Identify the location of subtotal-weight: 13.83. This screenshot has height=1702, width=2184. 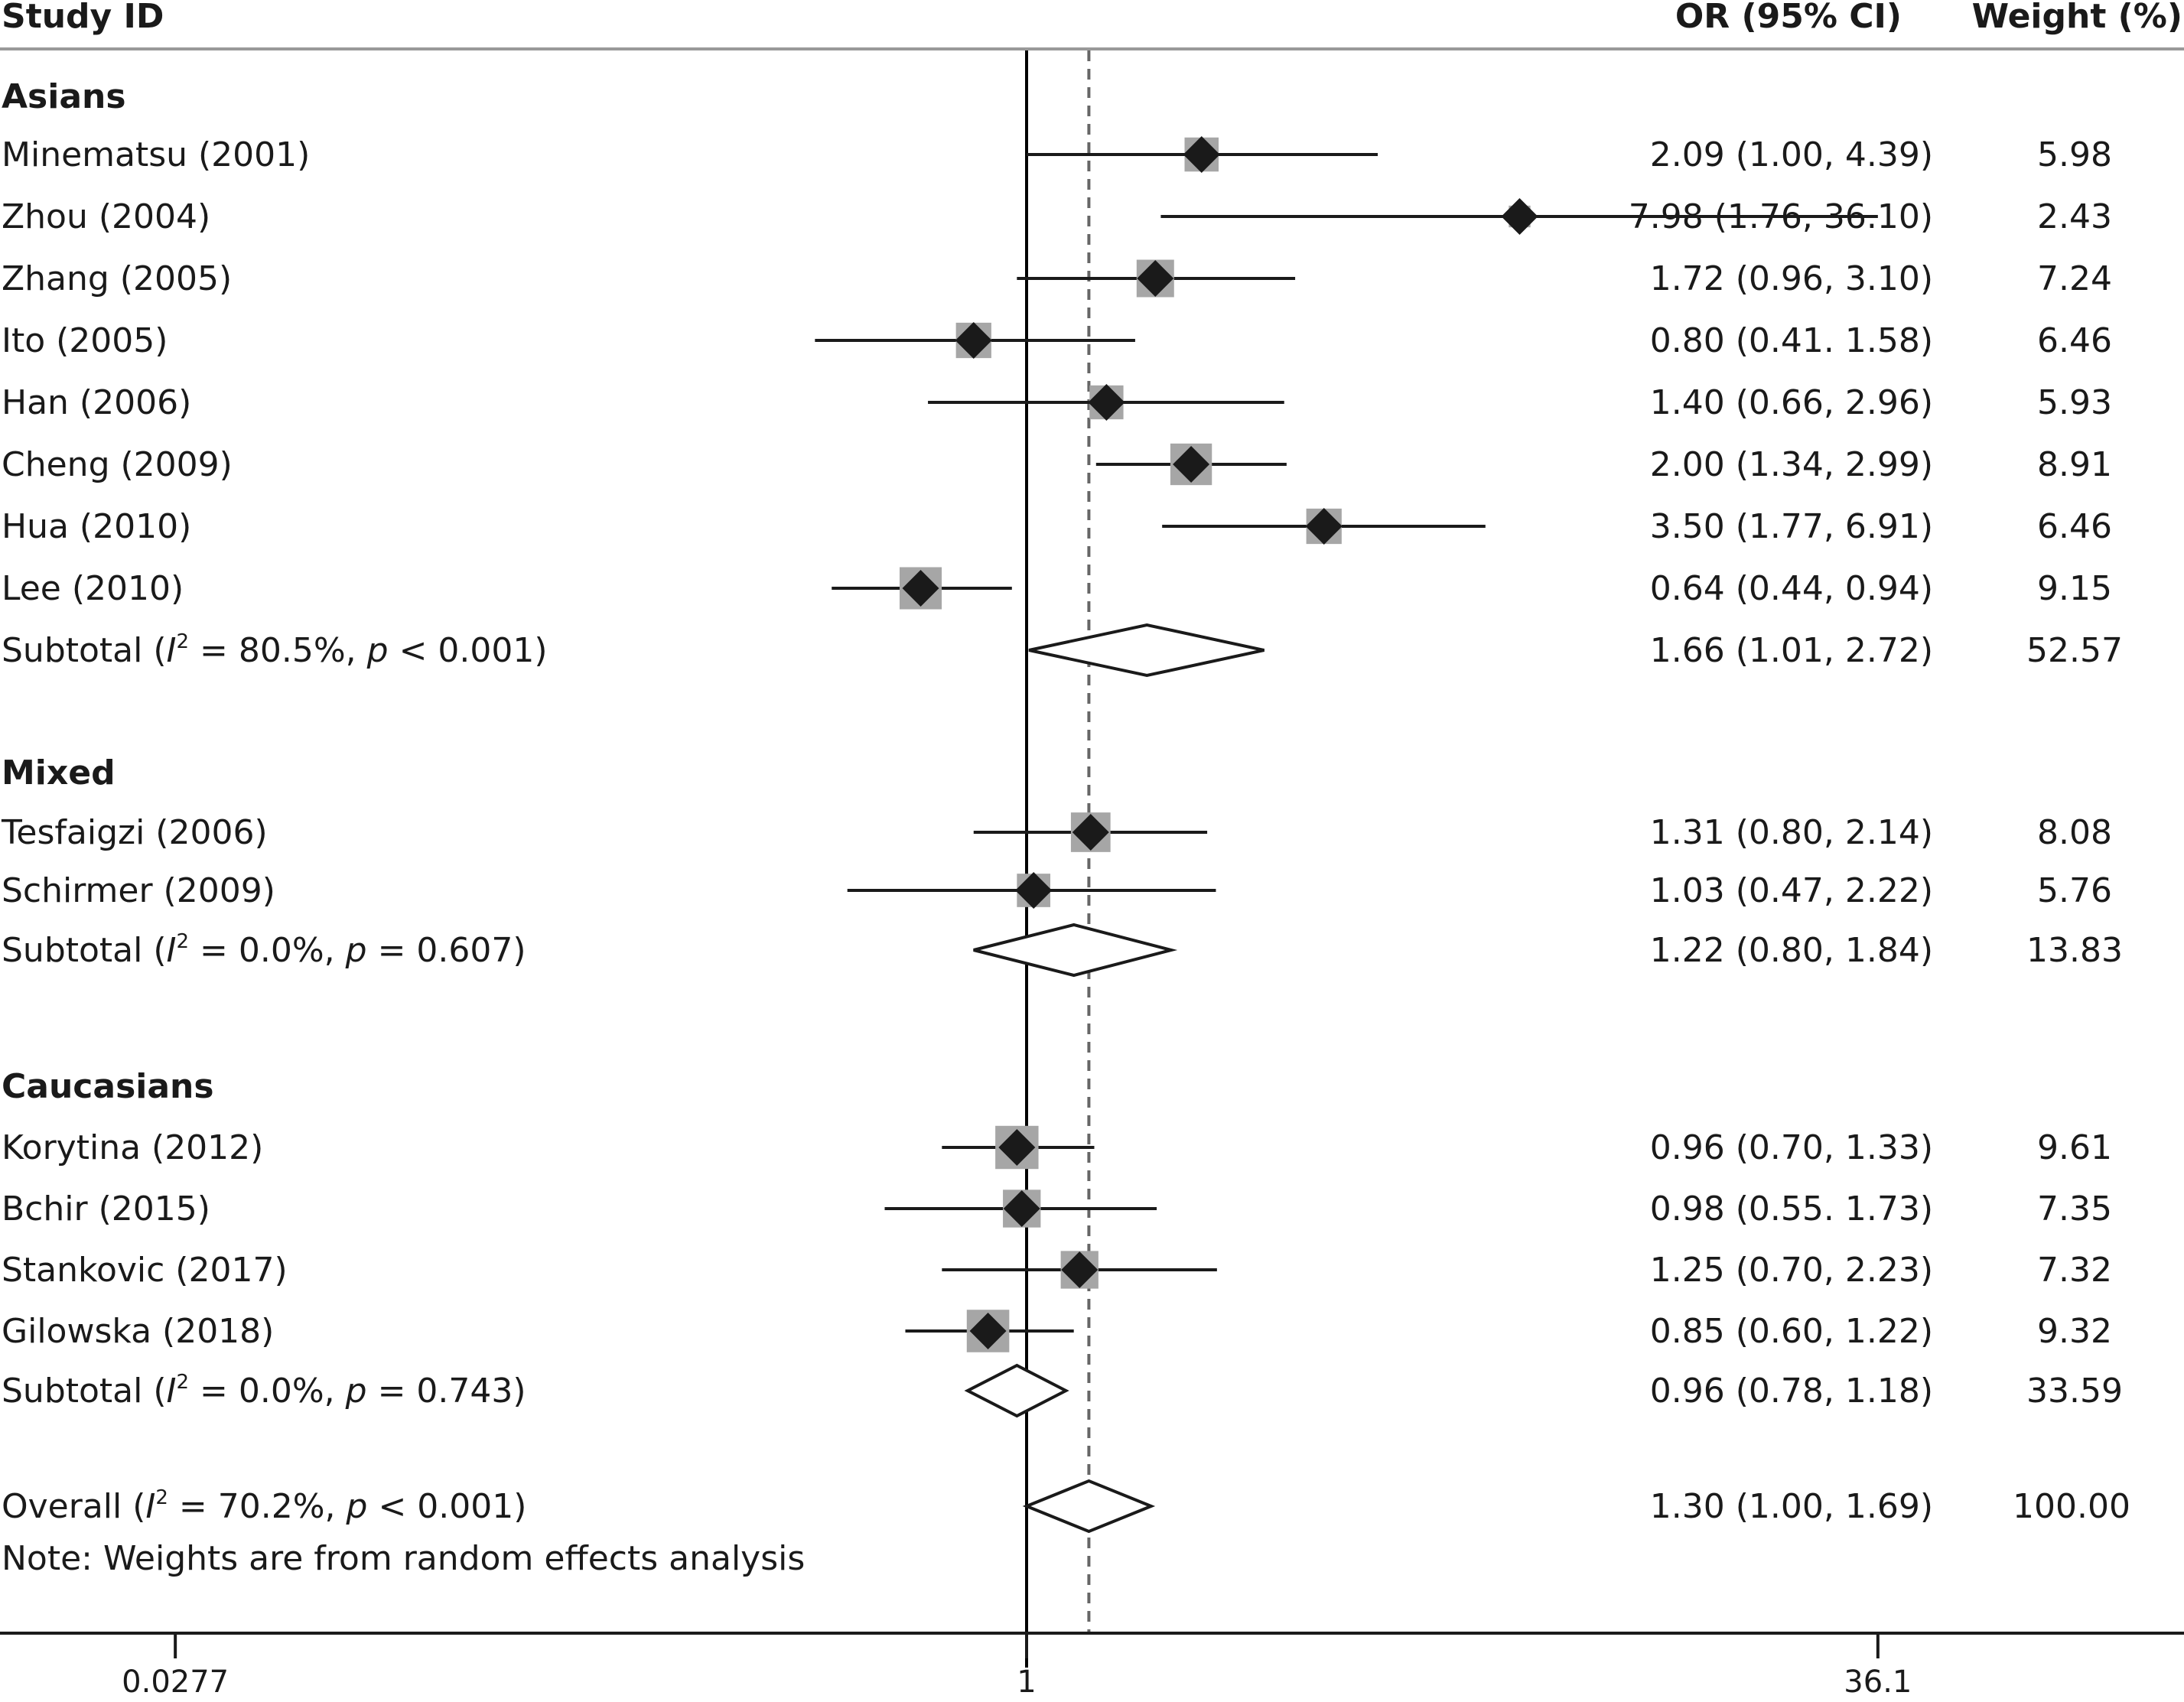
(2075, 950).